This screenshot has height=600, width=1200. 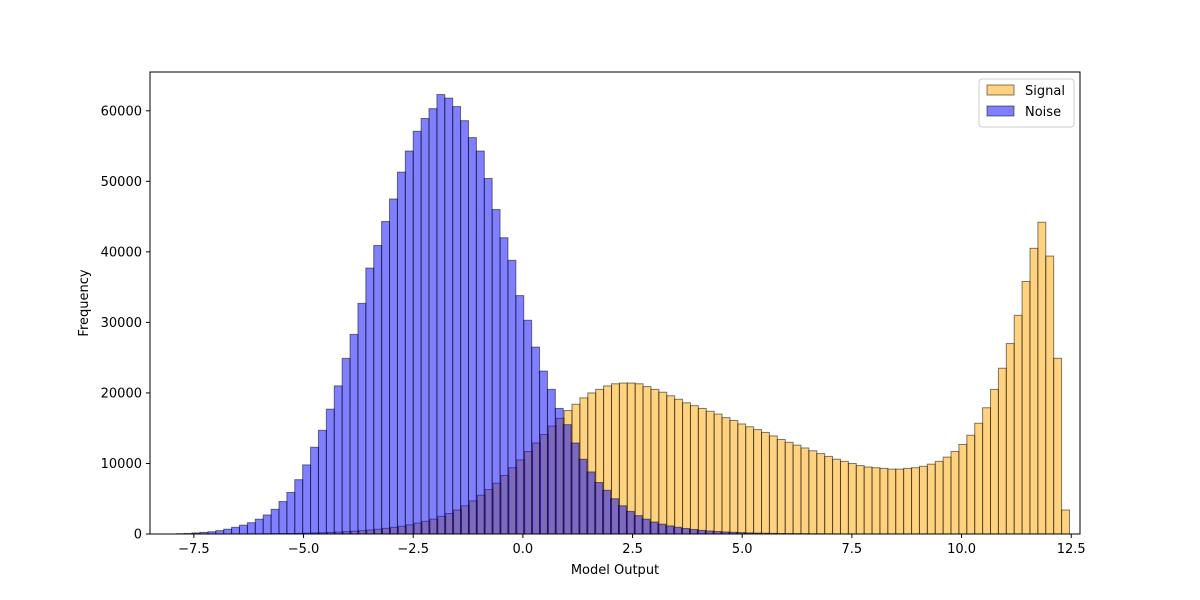 I want to click on y-tick-label: 30000, so click(x=121, y=323).